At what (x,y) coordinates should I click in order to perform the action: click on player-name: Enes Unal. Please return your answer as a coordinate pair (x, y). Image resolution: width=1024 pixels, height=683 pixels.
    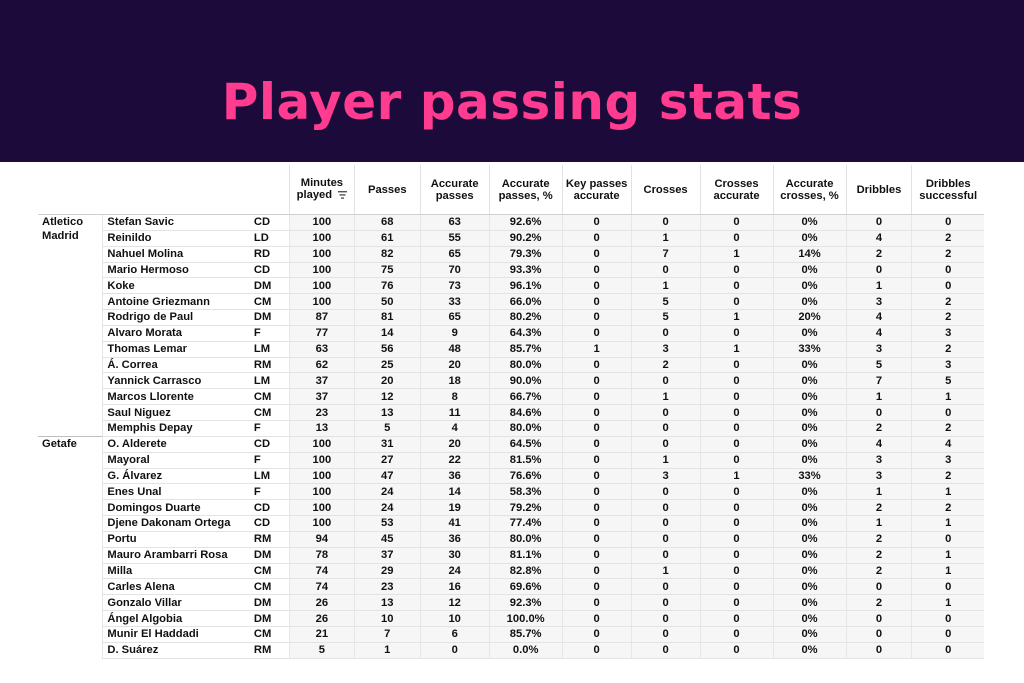
    Looking at the image, I should click on (176, 492).